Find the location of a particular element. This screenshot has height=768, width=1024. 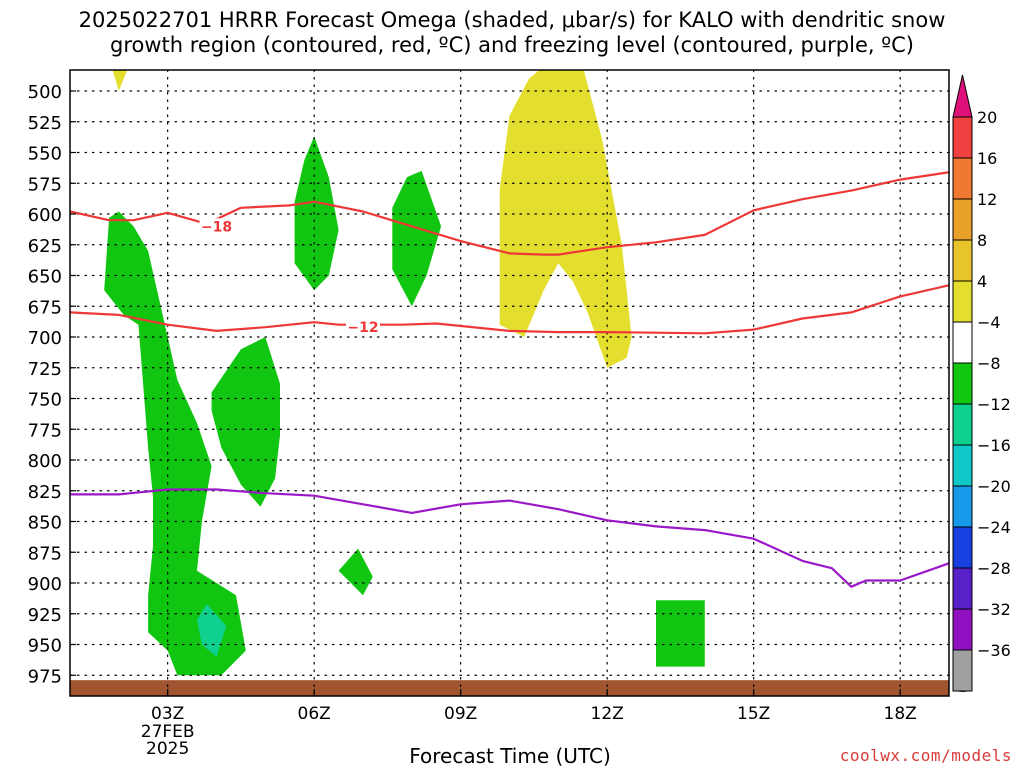

colorbar-label-9: −20 is located at coordinates (994, 486).